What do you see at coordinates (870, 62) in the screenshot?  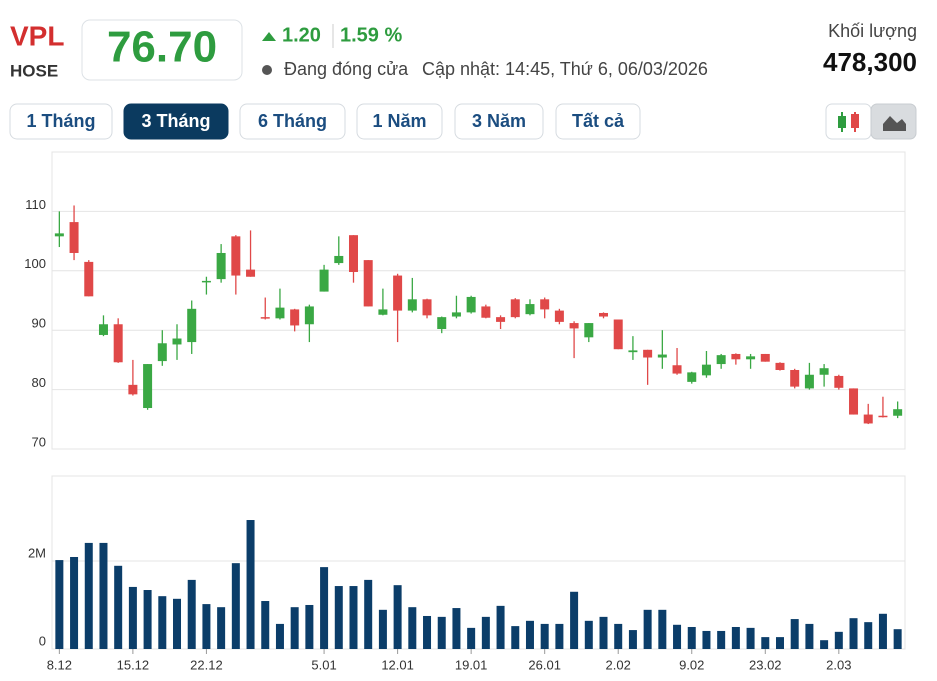 I see `volume: 478,300` at bounding box center [870, 62].